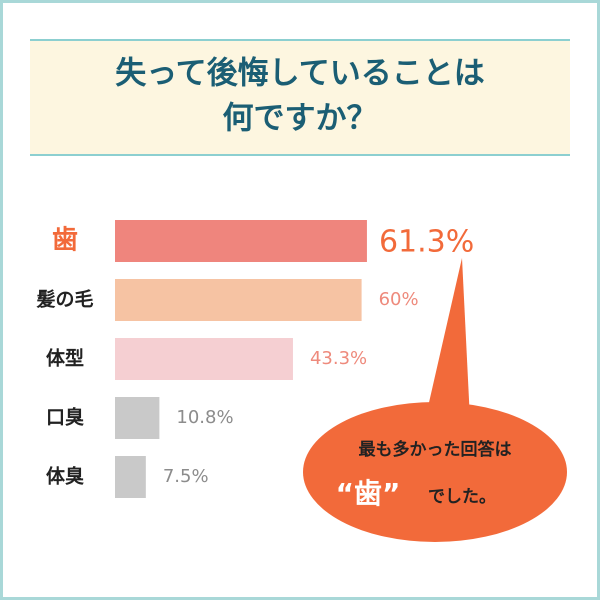  I want to click on value-label: 61.3%, so click(426, 242).